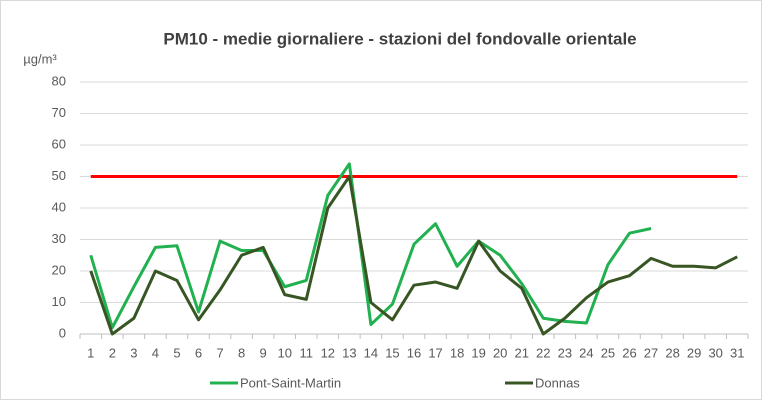 The height and width of the screenshot is (400, 762). Describe the element at coordinates (435, 352) in the screenshot. I see `x-tick-label: 17` at that location.